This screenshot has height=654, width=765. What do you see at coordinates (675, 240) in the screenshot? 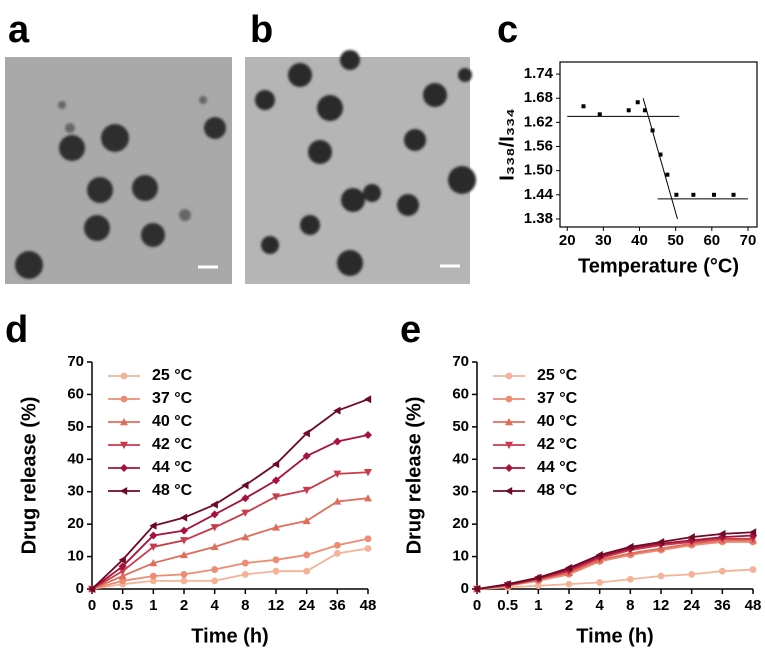
I see `x-tick-label: 50` at bounding box center [675, 240].